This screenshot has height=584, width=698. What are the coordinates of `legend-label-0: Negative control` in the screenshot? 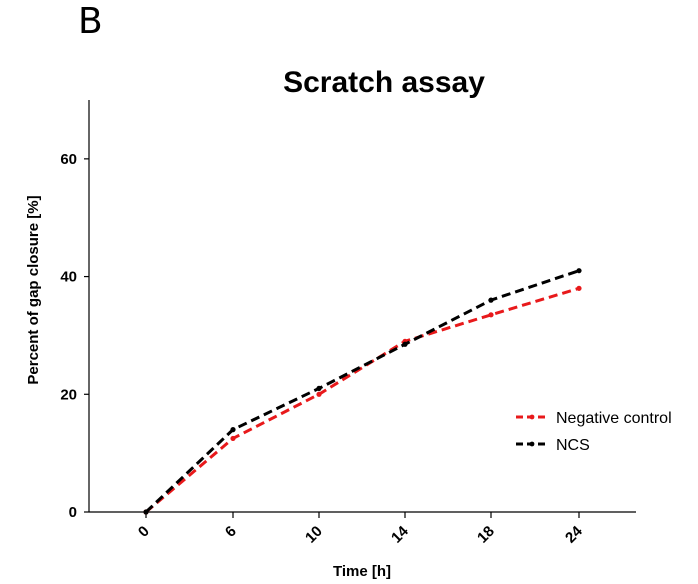 It's located at (614, 418).